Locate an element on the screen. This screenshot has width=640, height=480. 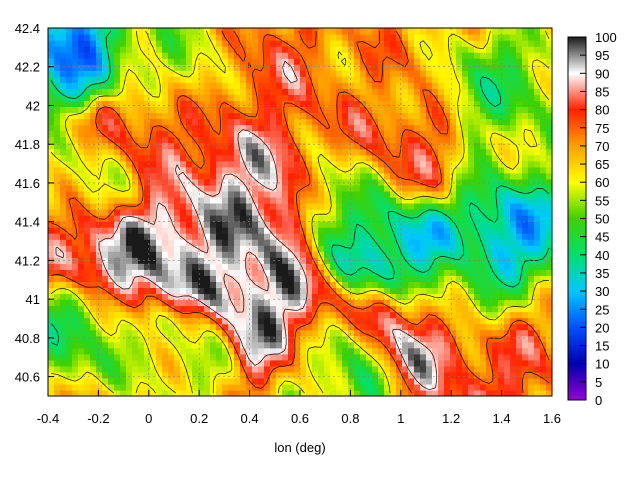
colorbar-tick-label: 50 is located at coordinates (602, 219).